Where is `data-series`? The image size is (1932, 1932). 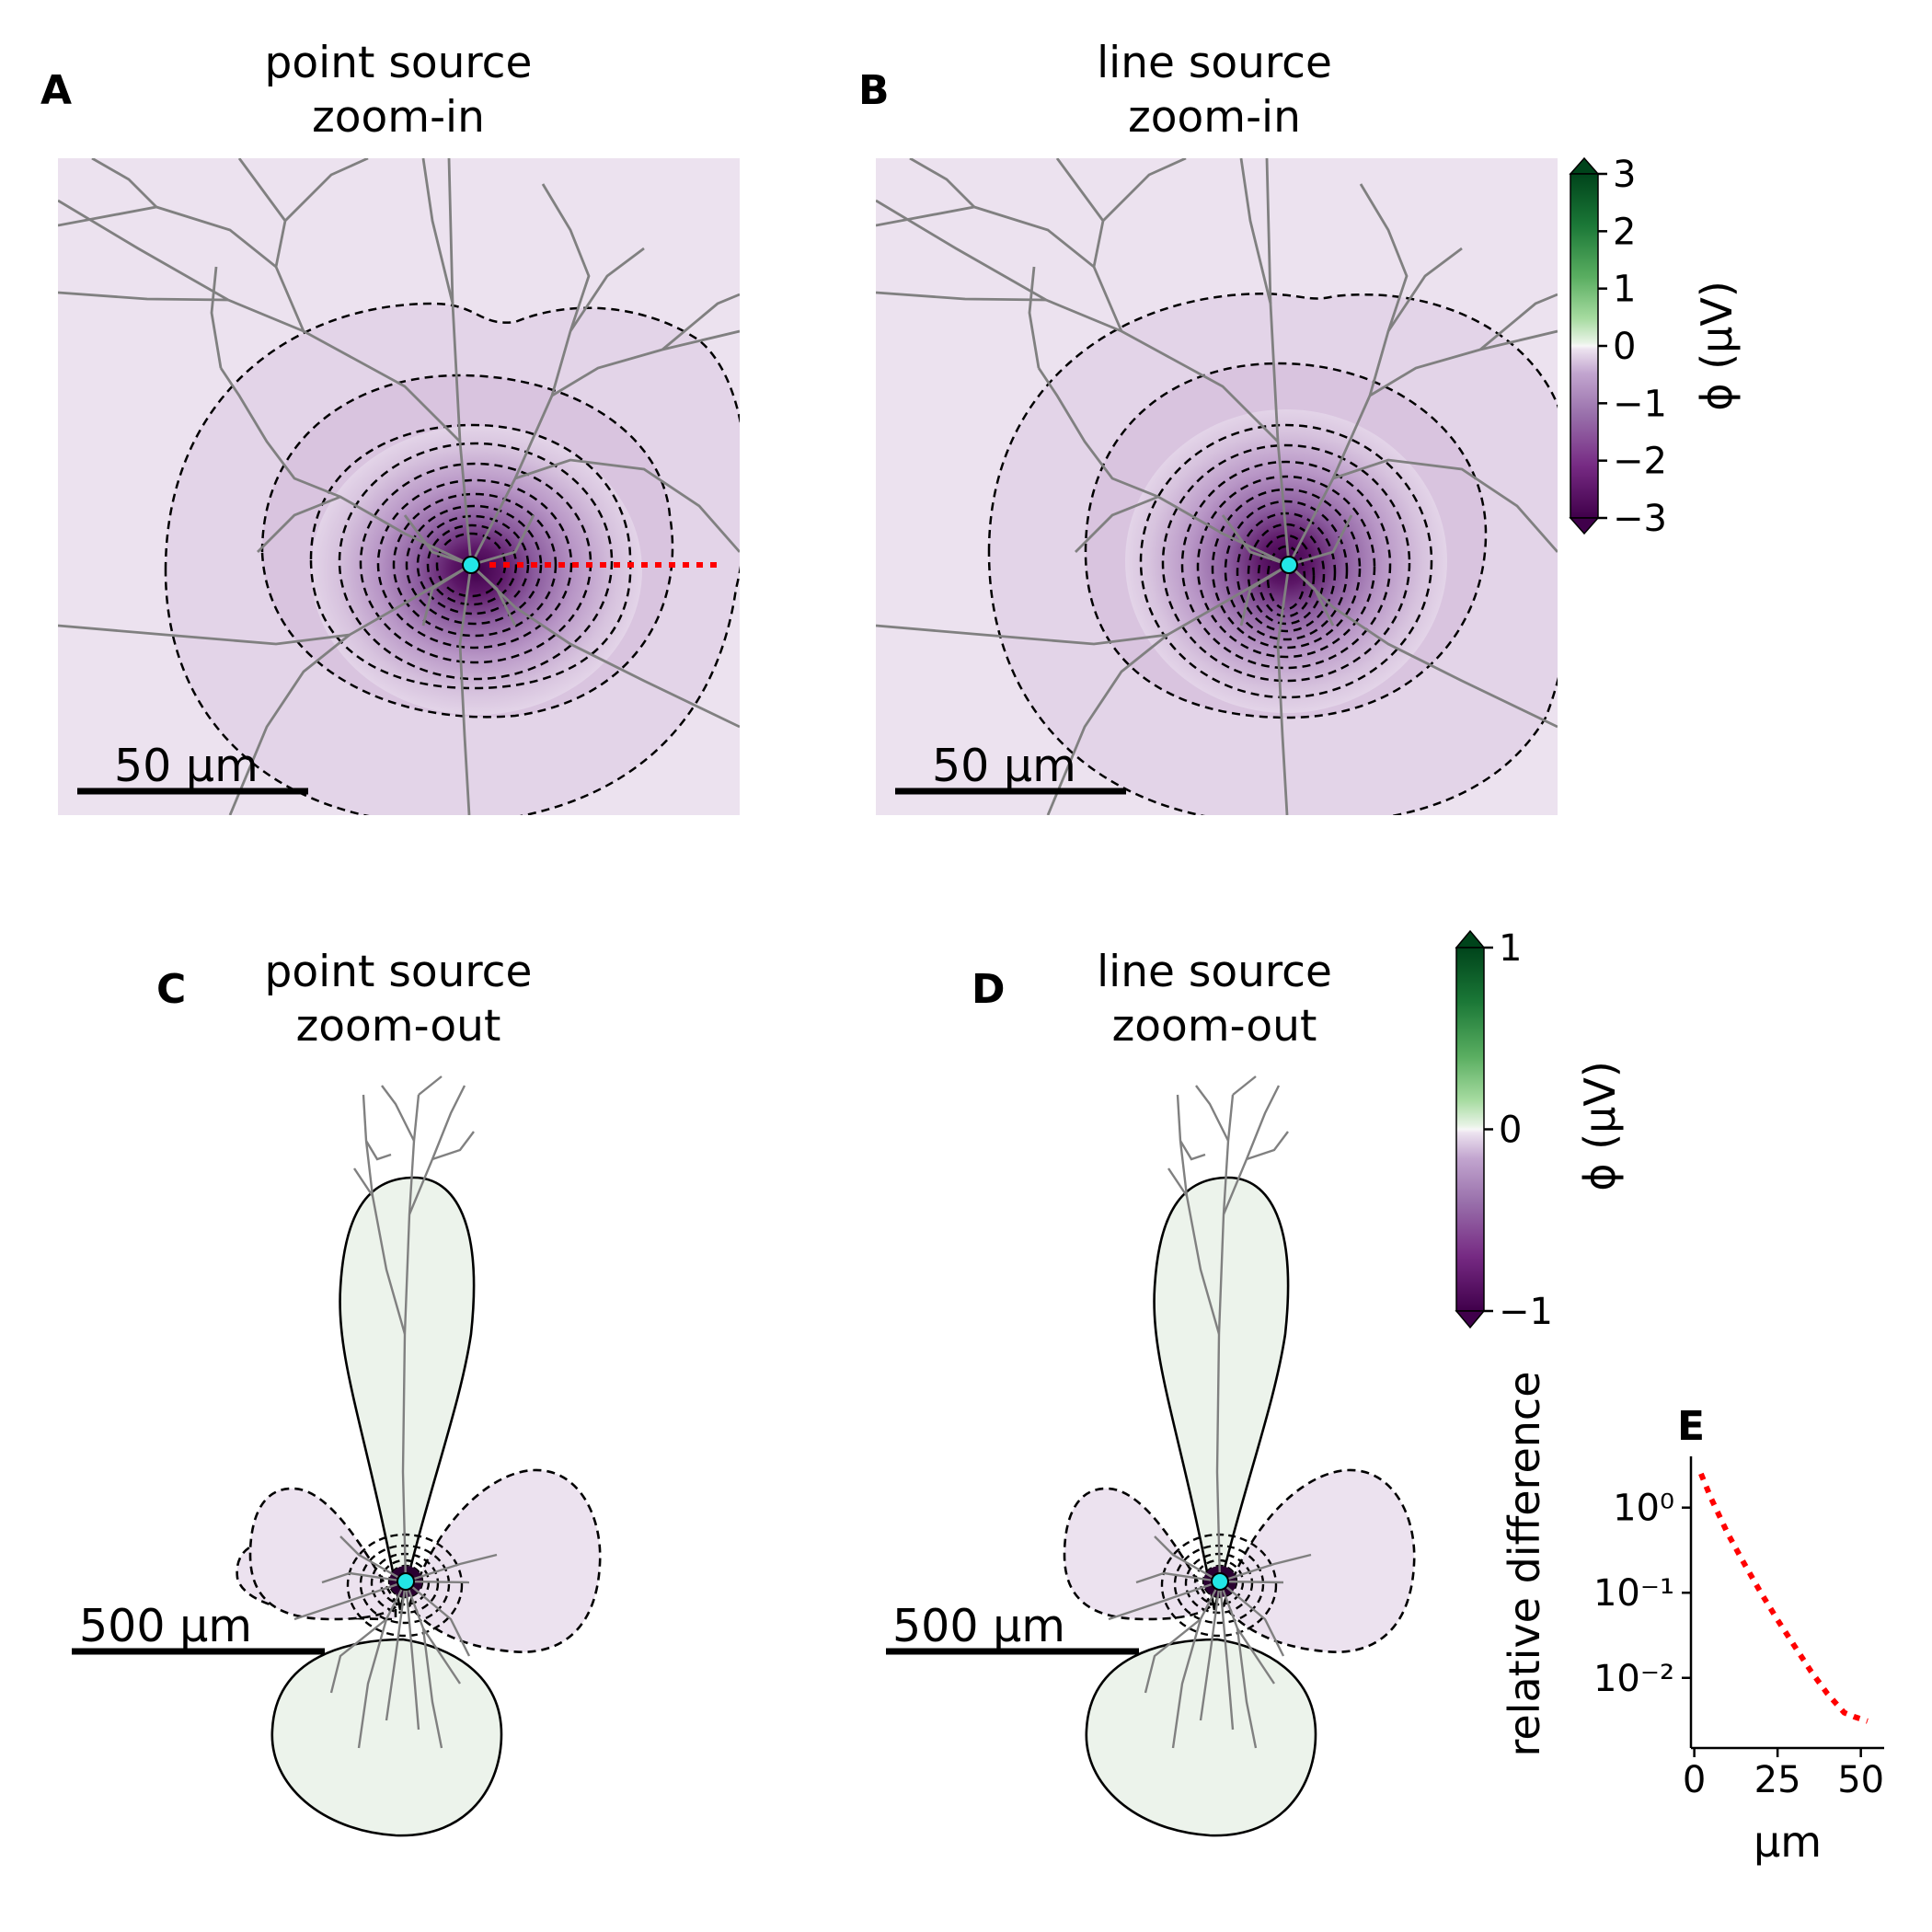
data-series is located at coordinates (1783, 1598).